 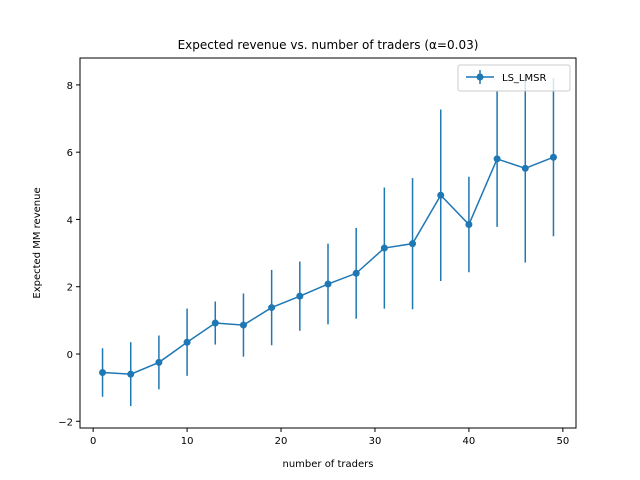 What do you see at coordinates (37, 242) in the screenshot?
I see `y-axis-label: Expected MM revenue` at bounding box center [37, 242].